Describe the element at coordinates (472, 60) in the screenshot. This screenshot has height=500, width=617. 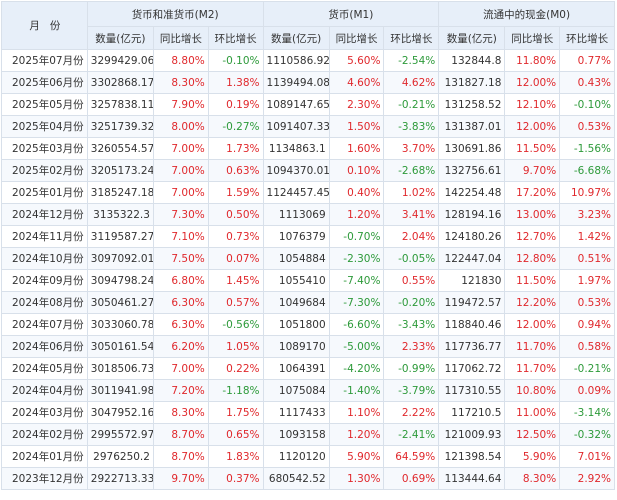
I see `m0-qty-cell: 132844.8` at that location.